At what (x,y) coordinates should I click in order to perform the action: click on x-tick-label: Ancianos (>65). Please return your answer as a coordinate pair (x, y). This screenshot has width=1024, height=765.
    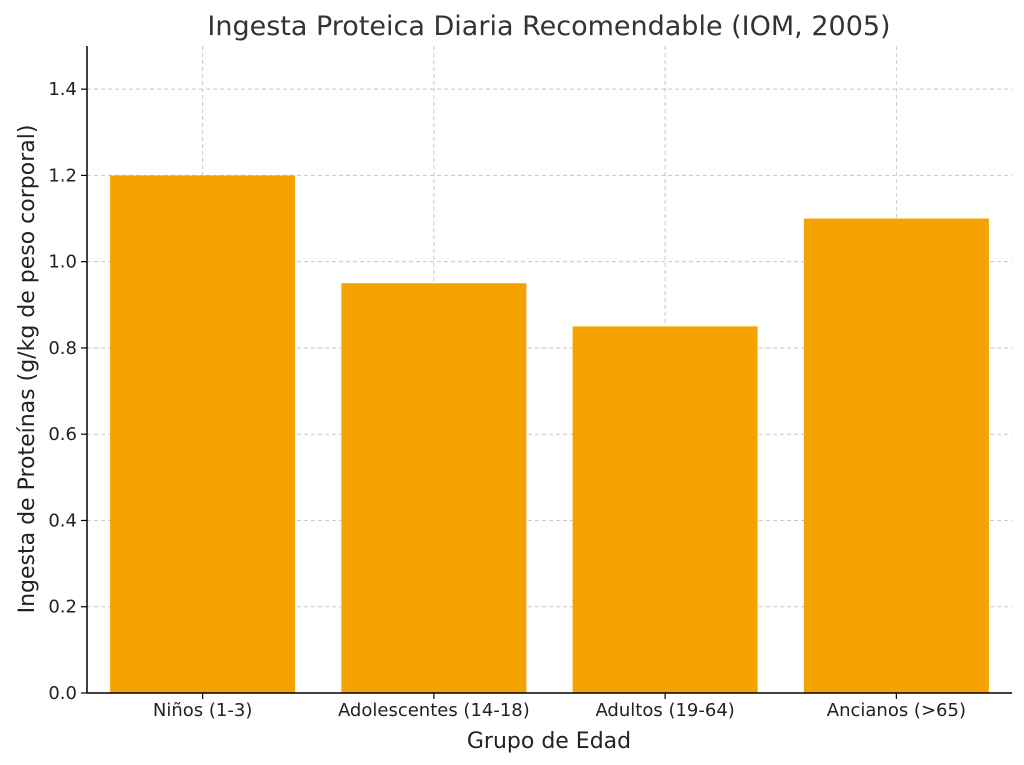
    Looking at the image, I should click on (896, 710).